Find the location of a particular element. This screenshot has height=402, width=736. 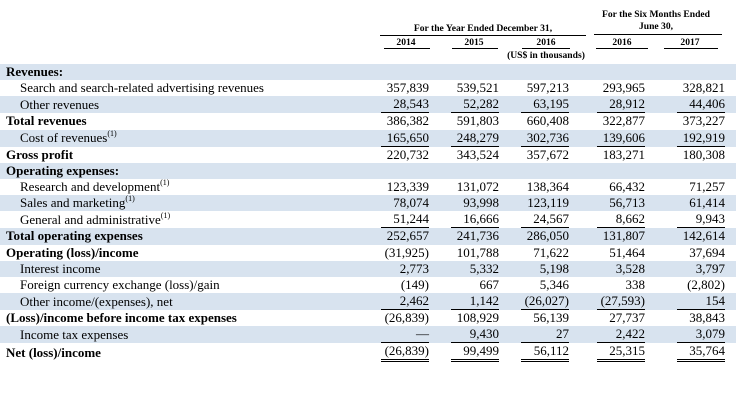

value-text: 660,408 is located at coordinates (547, 121).